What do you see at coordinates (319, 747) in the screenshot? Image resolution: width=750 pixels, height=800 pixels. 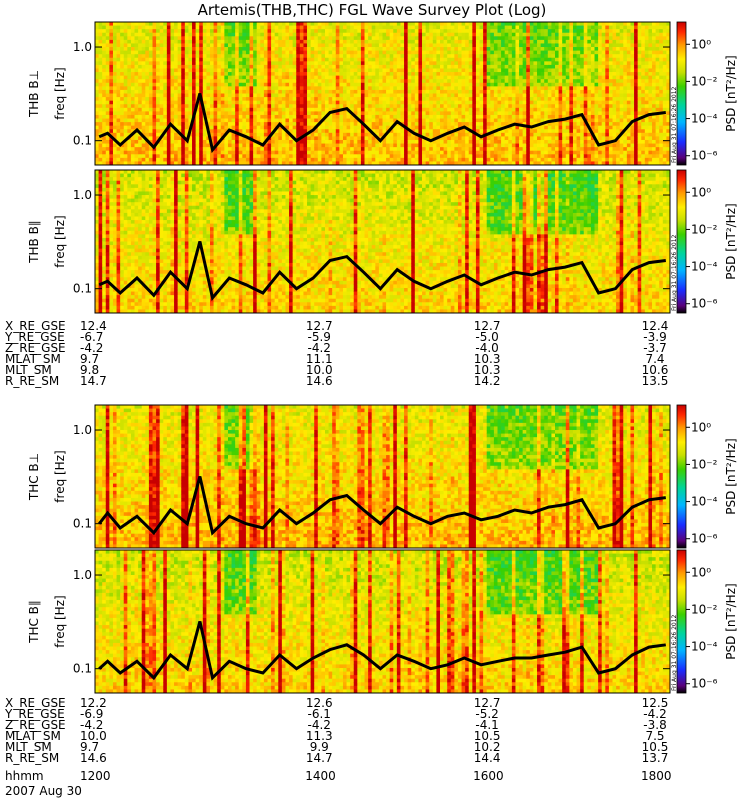 I see `ephemeris-value: 9.9` at bounding box center [319, 747].